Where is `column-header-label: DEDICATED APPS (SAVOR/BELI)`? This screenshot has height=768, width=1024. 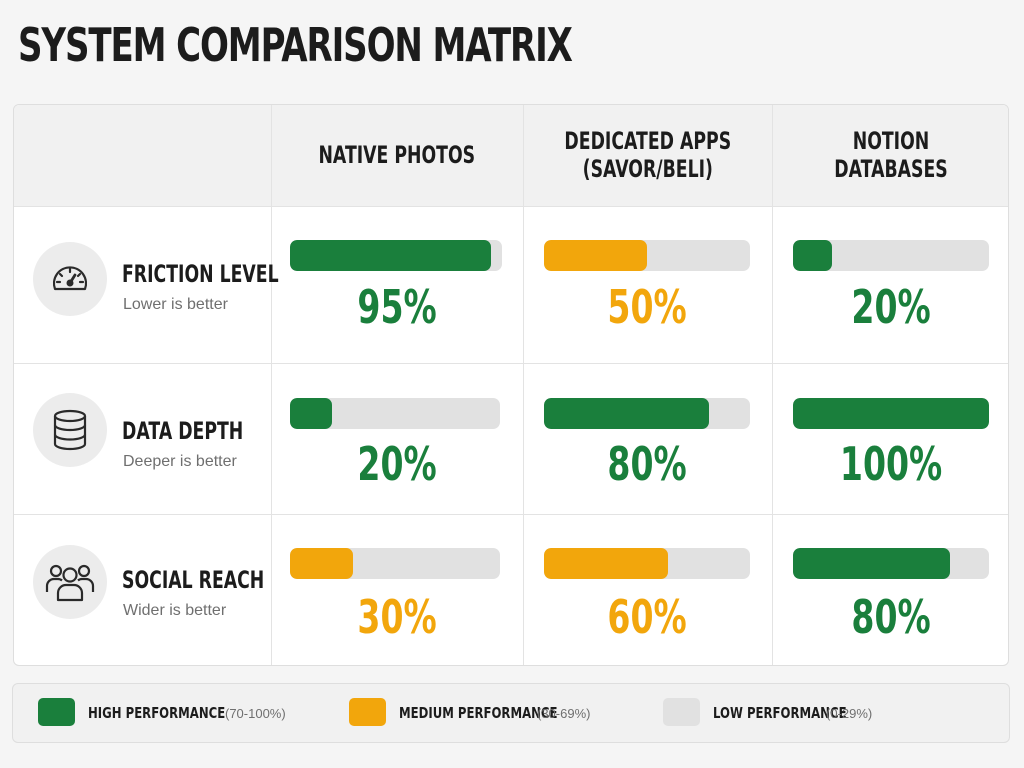 column-header-label: DEDICATED APPS (SAVOR/BELI) is located at coordinates (647, 154).